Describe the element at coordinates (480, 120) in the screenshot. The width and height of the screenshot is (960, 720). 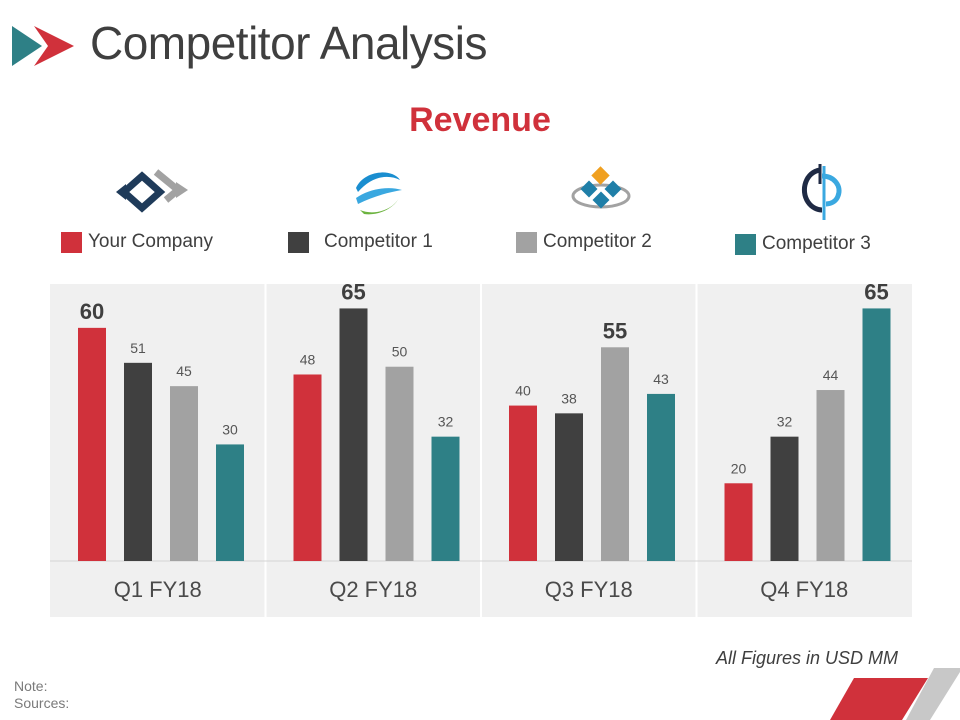
I see `chart-title: Revenue` at that location.